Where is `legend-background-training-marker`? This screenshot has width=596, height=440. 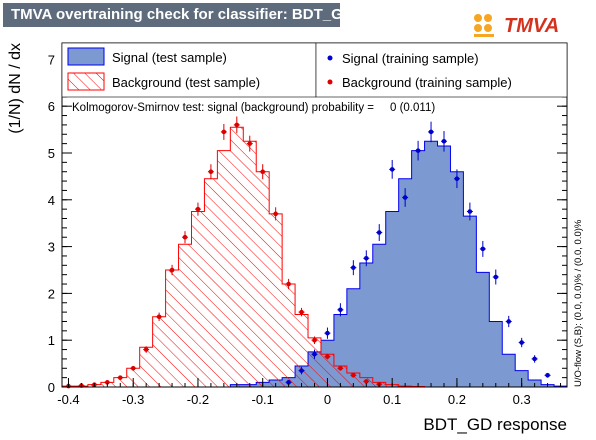 legend-background-training-marker is located at coordinates (330, 82).